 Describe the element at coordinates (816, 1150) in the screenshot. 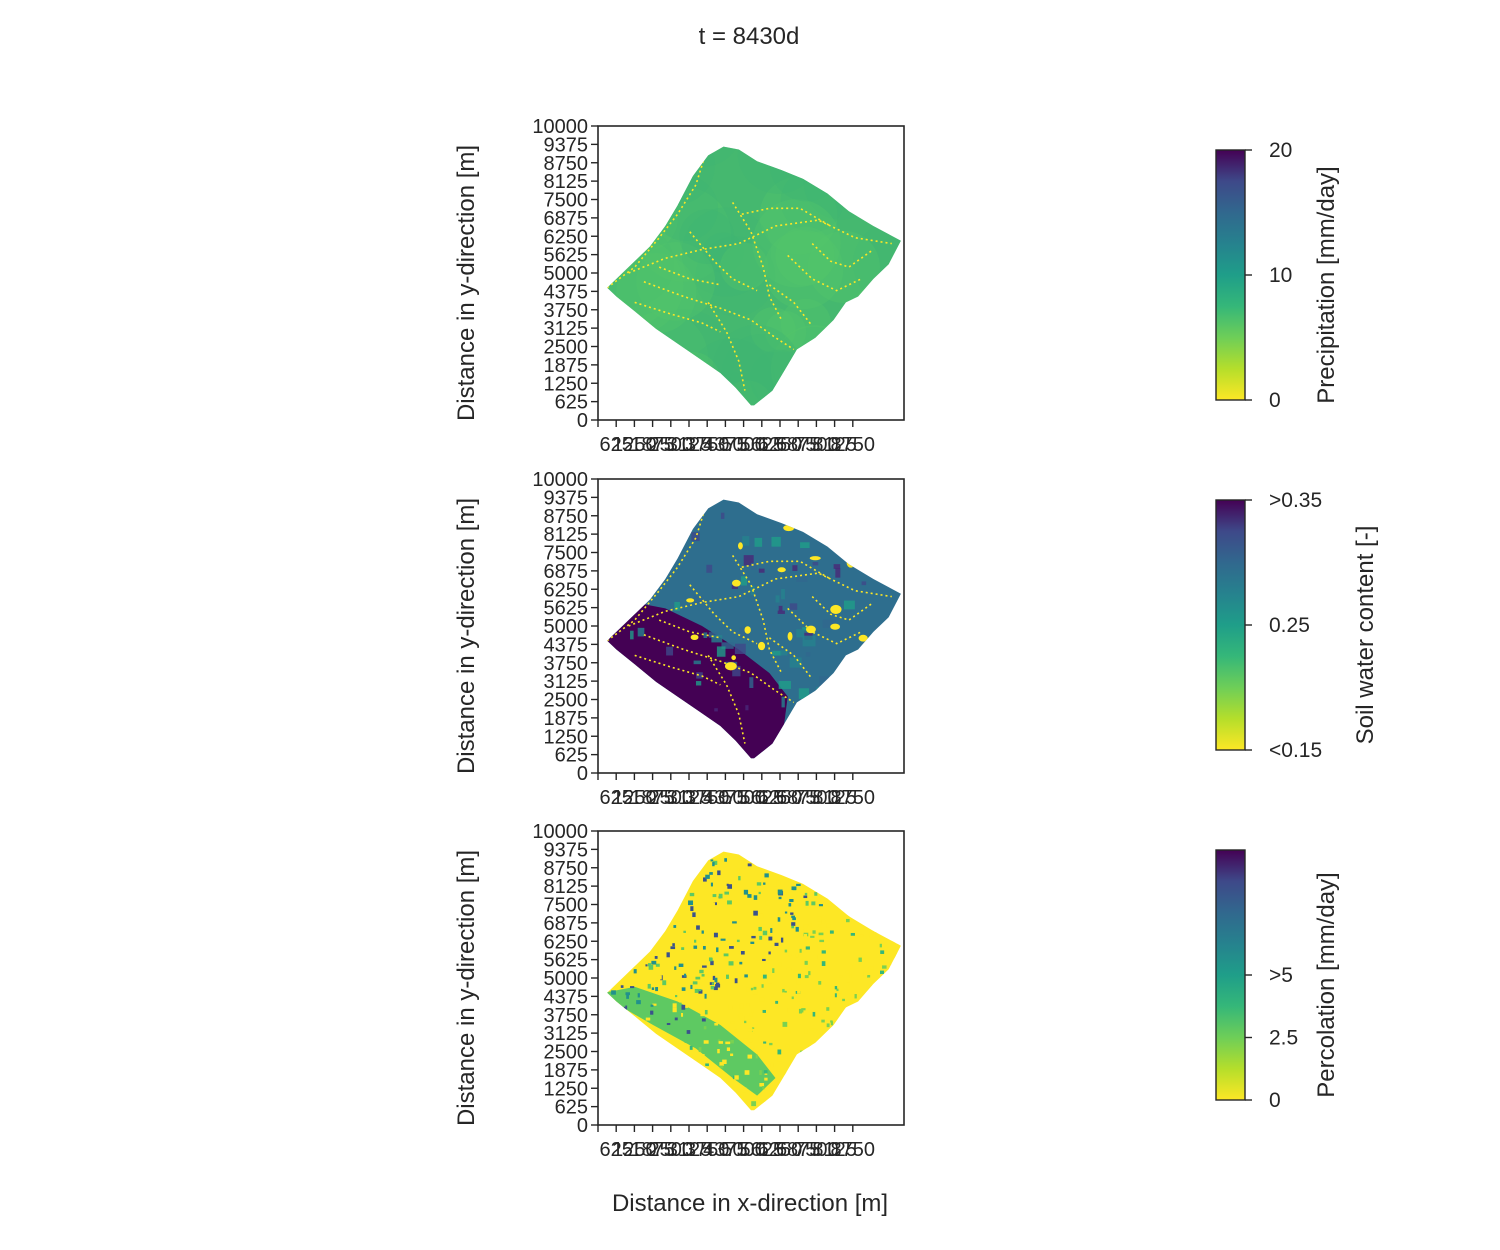

I see `x-tick-label: 7500` at that location.